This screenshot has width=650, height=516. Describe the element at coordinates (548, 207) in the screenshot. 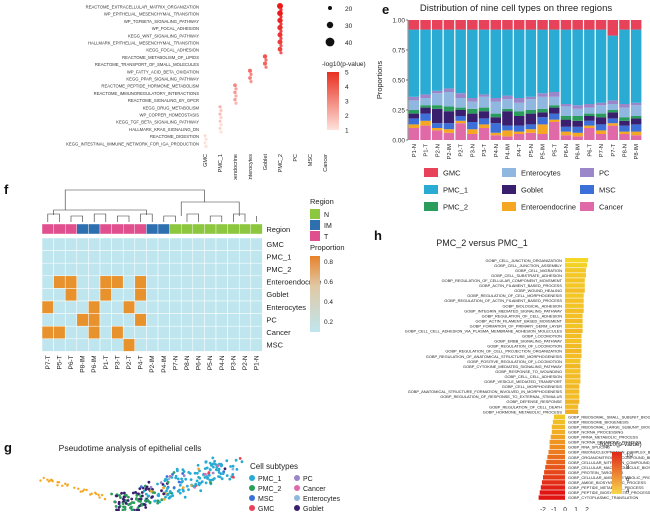

I see `legend-label: Enteroendocrine` at that location.